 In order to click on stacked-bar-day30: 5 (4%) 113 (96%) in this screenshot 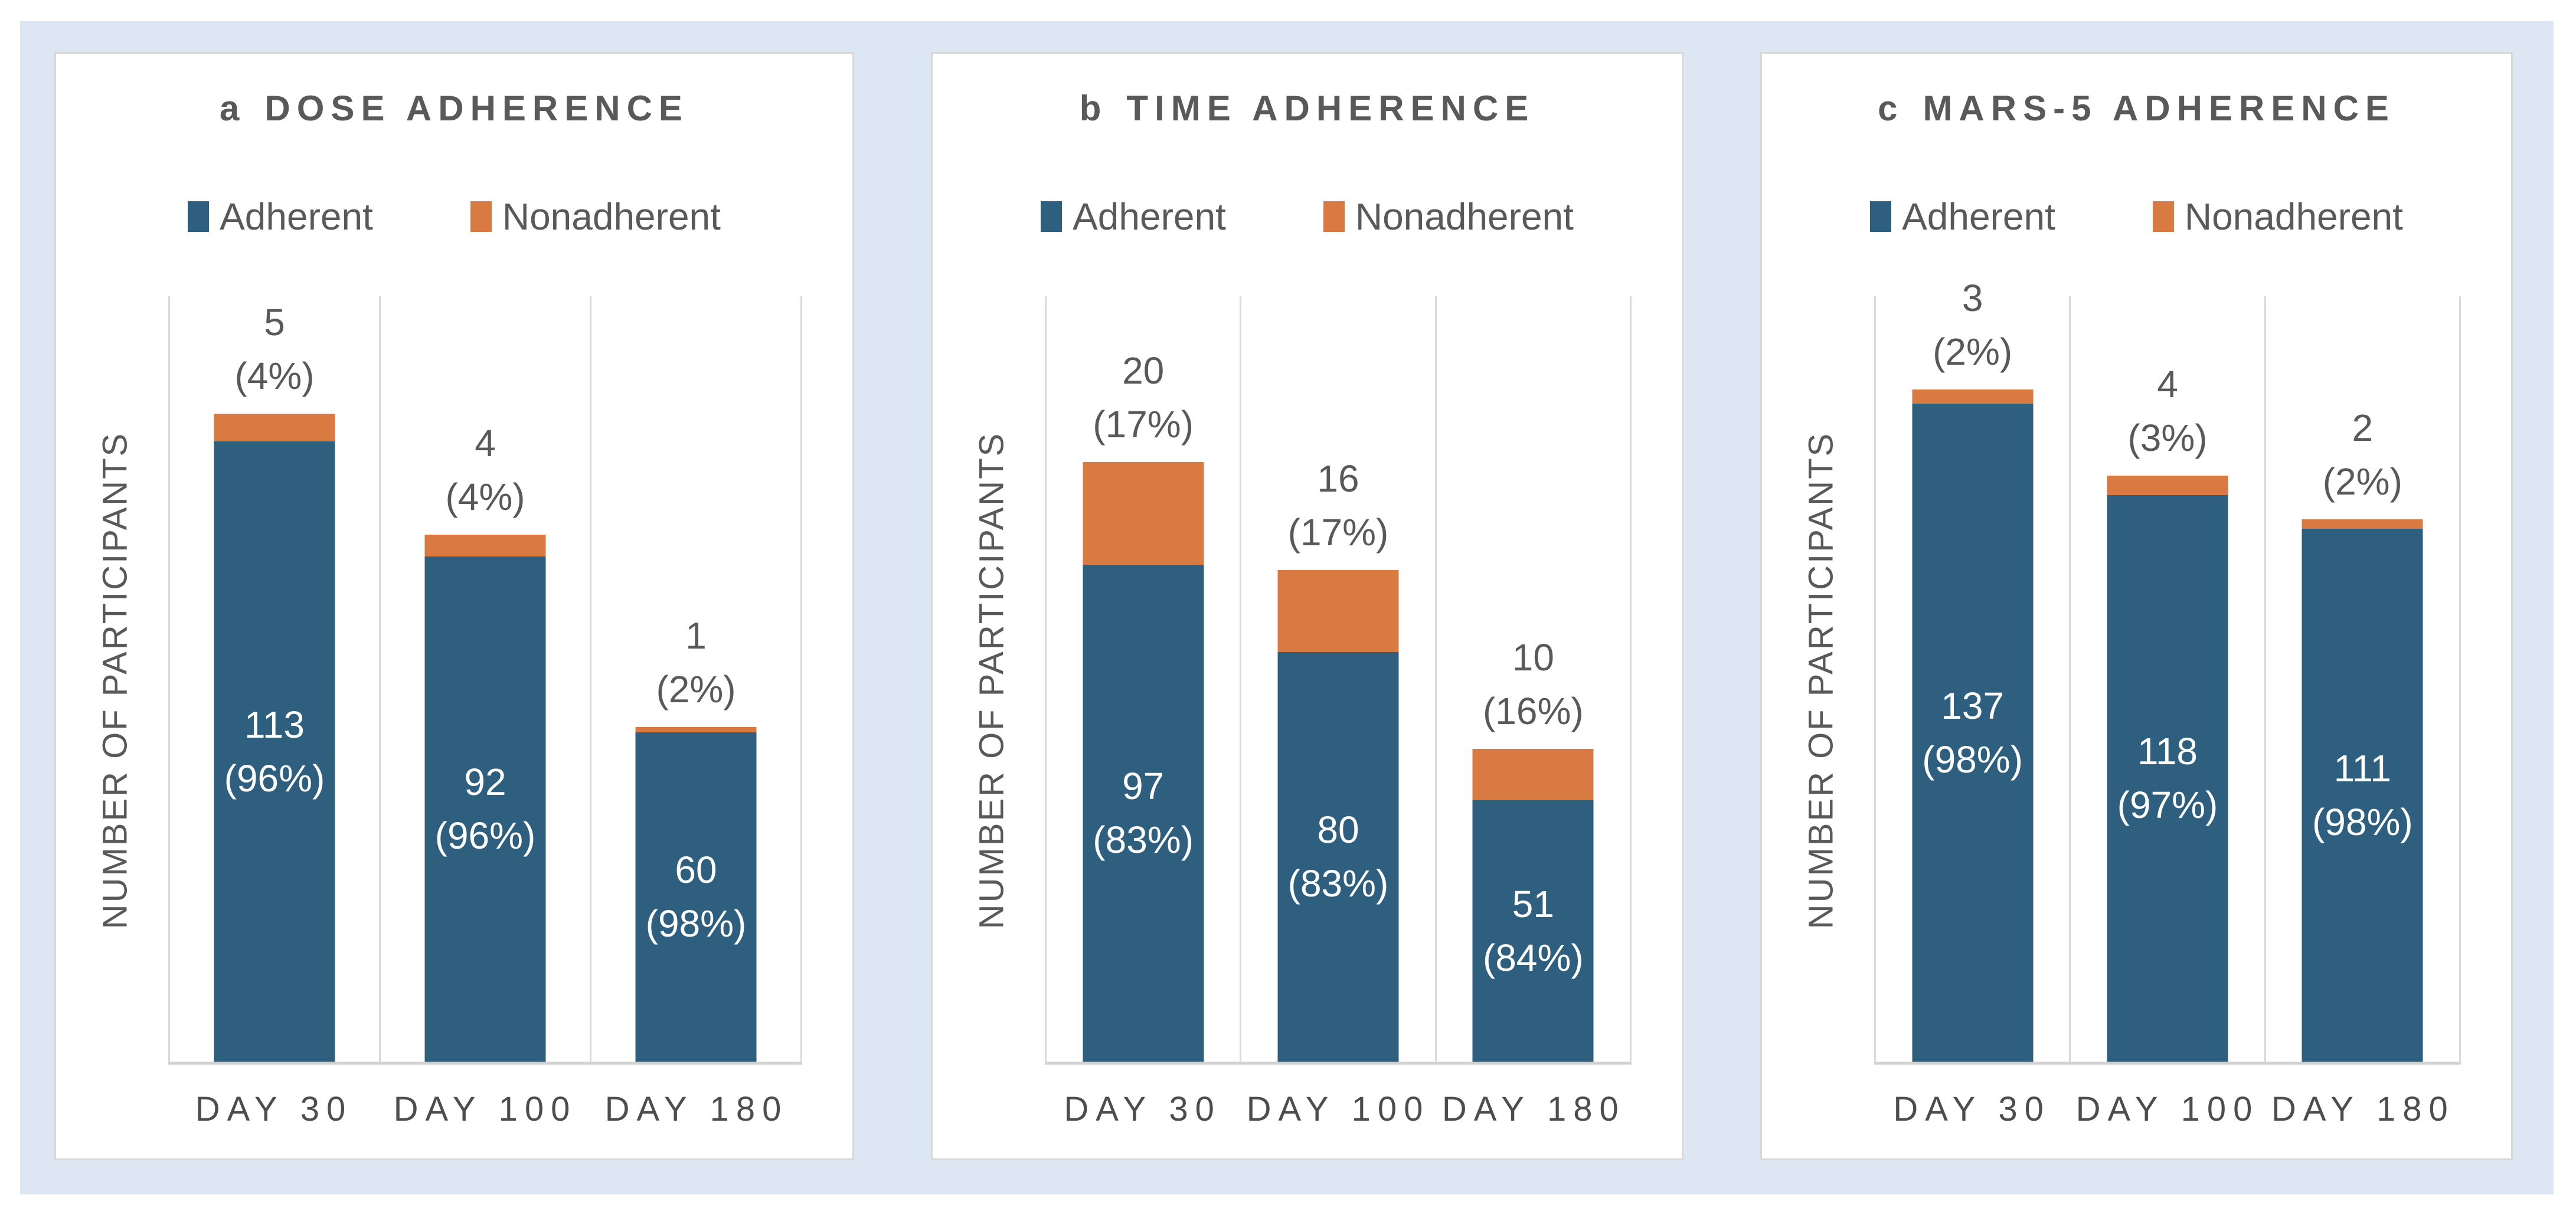, I will do `click(274, 679)`.